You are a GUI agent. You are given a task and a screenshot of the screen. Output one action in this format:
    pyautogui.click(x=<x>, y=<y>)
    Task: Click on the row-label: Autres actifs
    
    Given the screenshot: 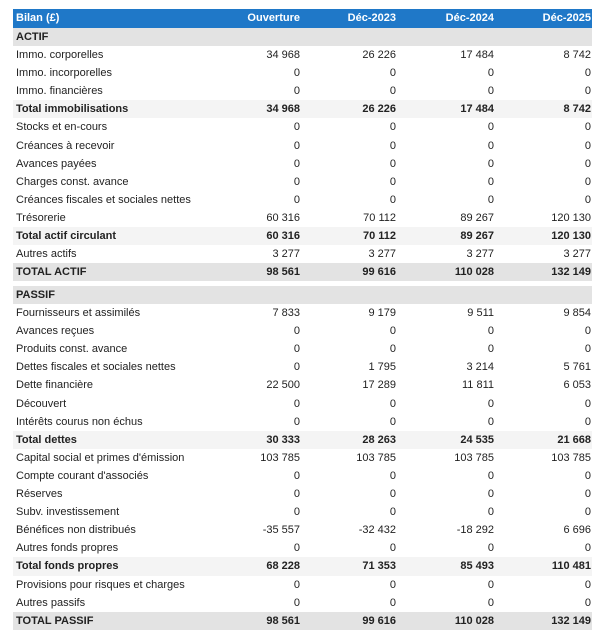 What is the action you would take?
    pyautogui.click(x=46, y=254)
    